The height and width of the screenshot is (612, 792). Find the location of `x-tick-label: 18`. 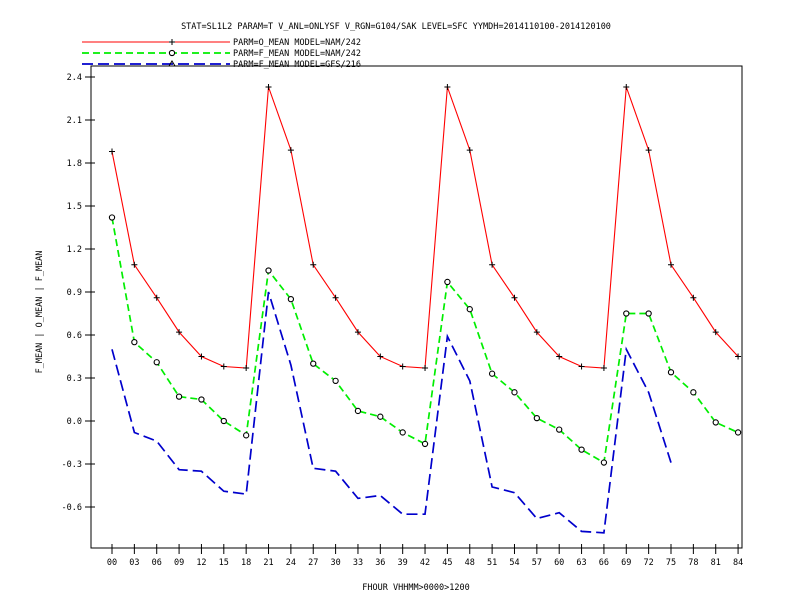

x-tick-label: 18 is located at coordinates (246, 563).